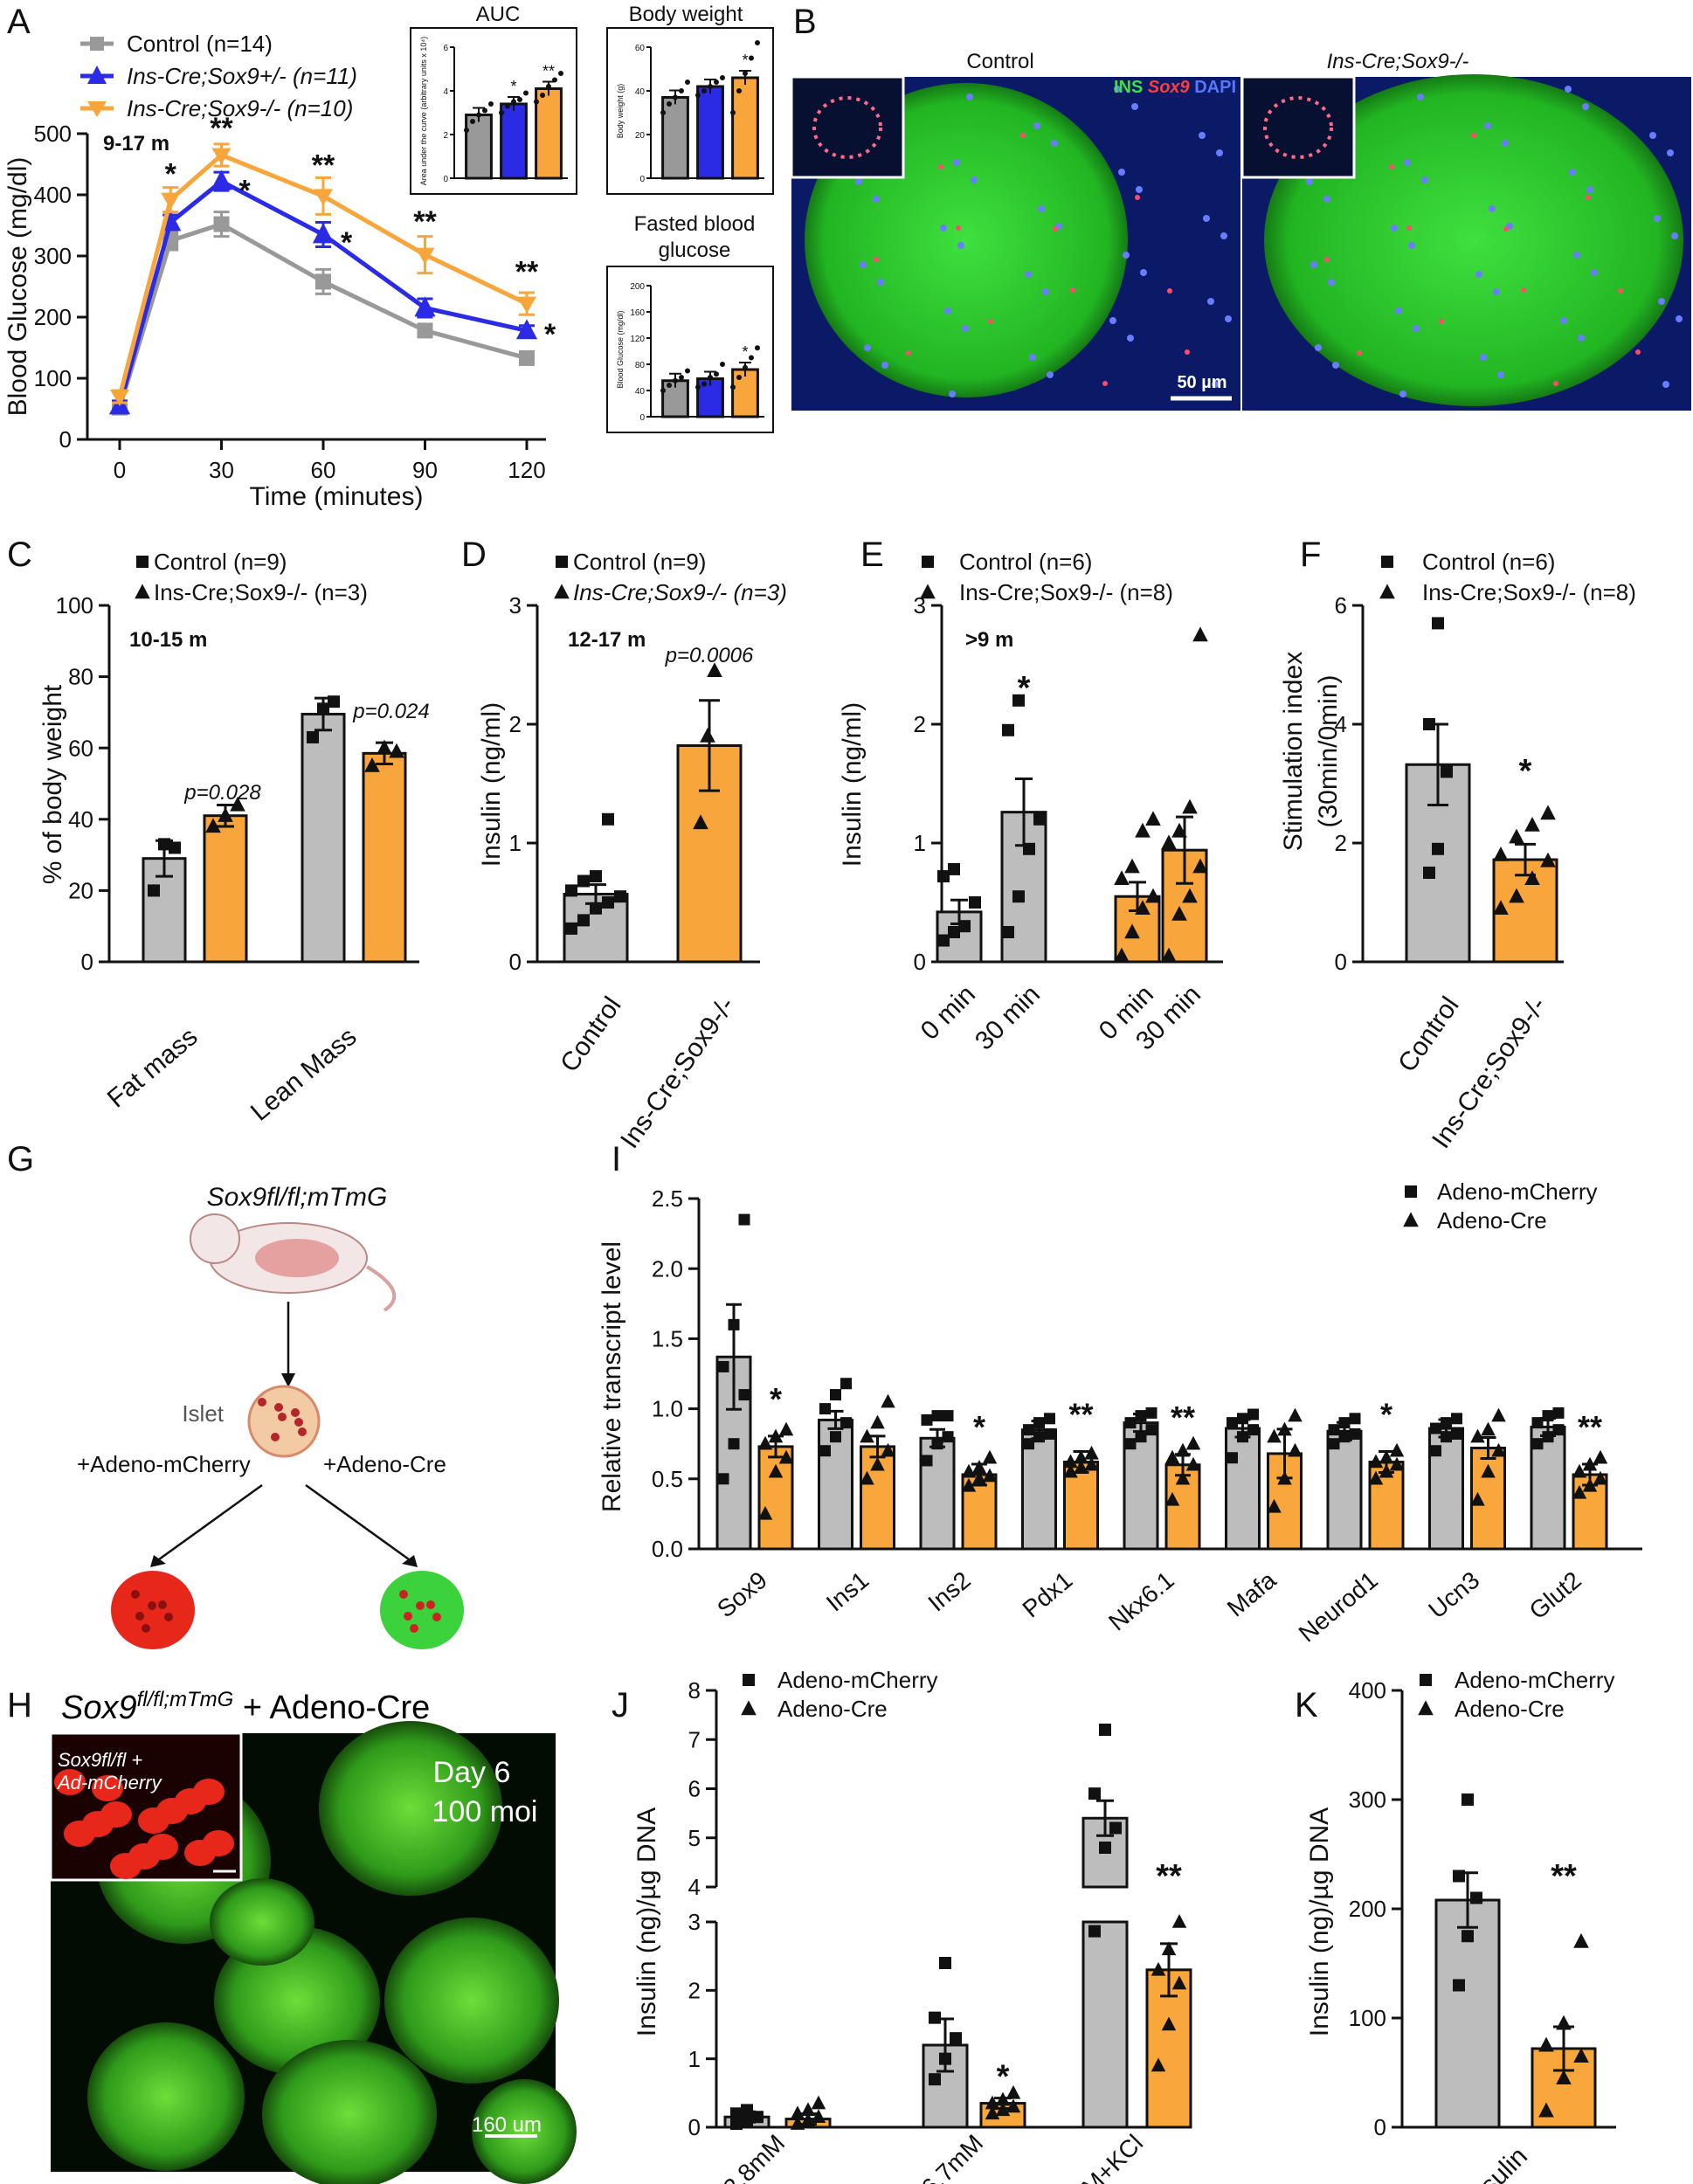 The height and width of the screenshot is (2184, 1693). I want to click on mouse-organ, so click(297, 1258).